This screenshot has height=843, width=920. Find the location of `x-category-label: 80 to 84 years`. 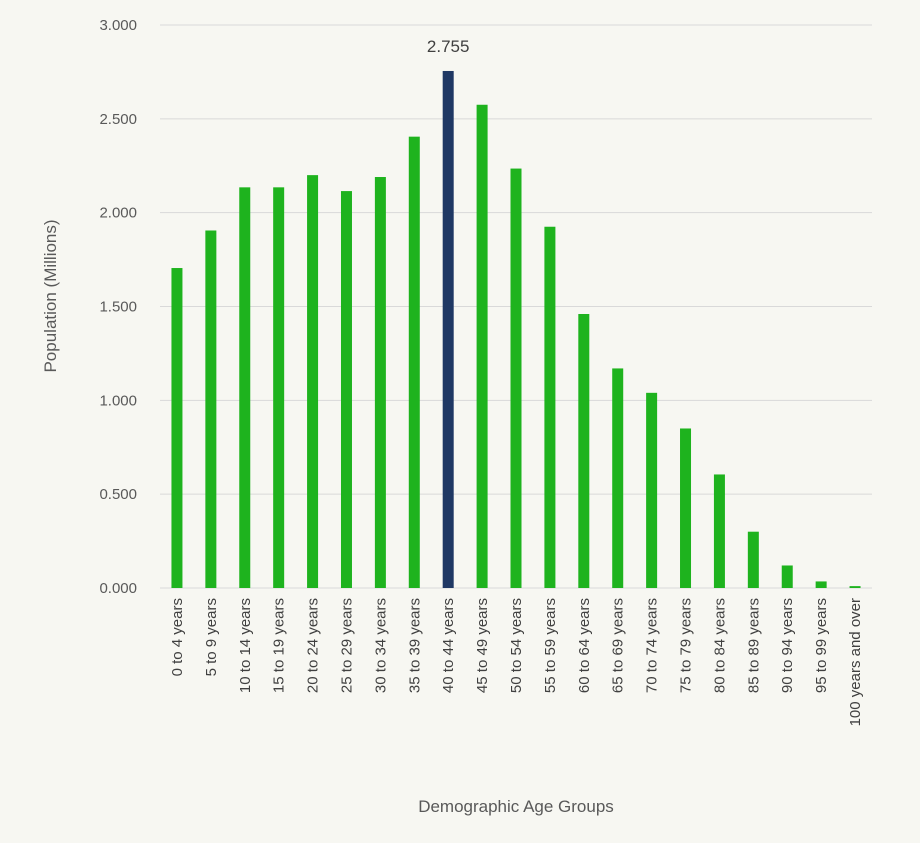

x-category-label: 80 to 84 years is located at coordinates (719, 645).